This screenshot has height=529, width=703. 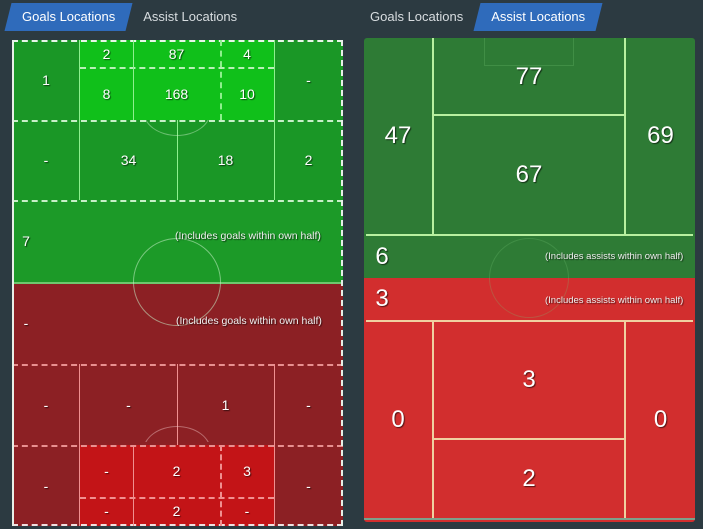 I want to click on zone-def-penalty-center: 2, so click(x=176, y=471).